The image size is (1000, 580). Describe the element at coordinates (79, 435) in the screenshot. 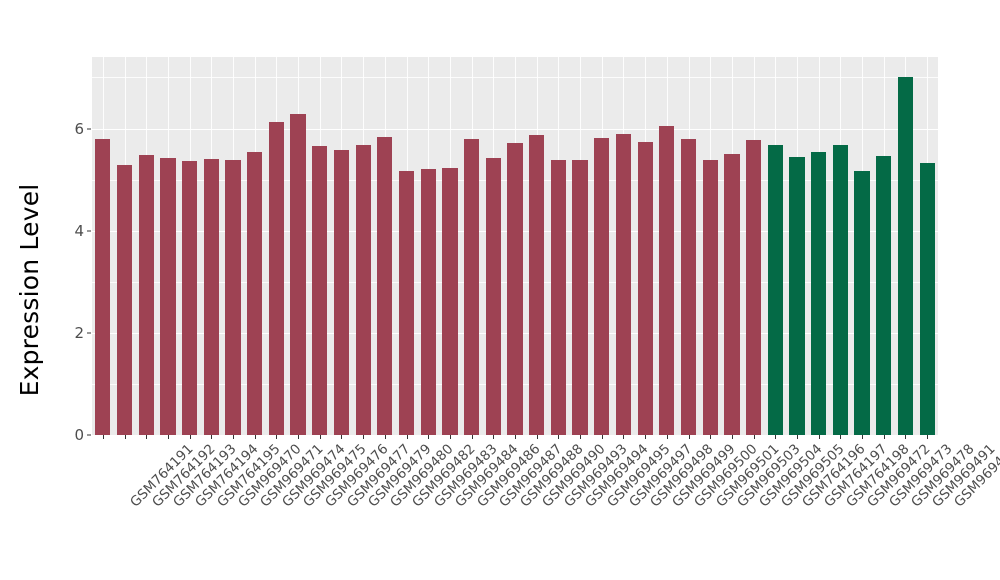

I see `y-axis-tick-label: 0` at that location.